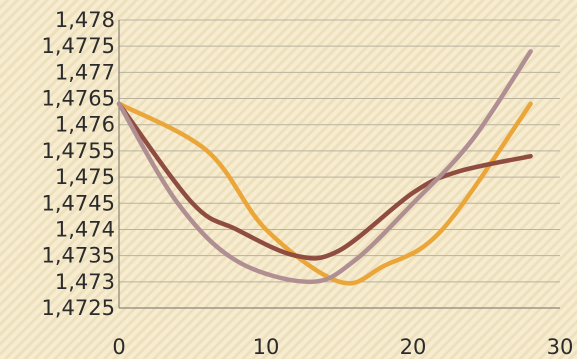  What do you see at coordinates (78, 99) in the screenshot?
I see `y-tick-label: 1,4765` at bounding box center [78, 99].